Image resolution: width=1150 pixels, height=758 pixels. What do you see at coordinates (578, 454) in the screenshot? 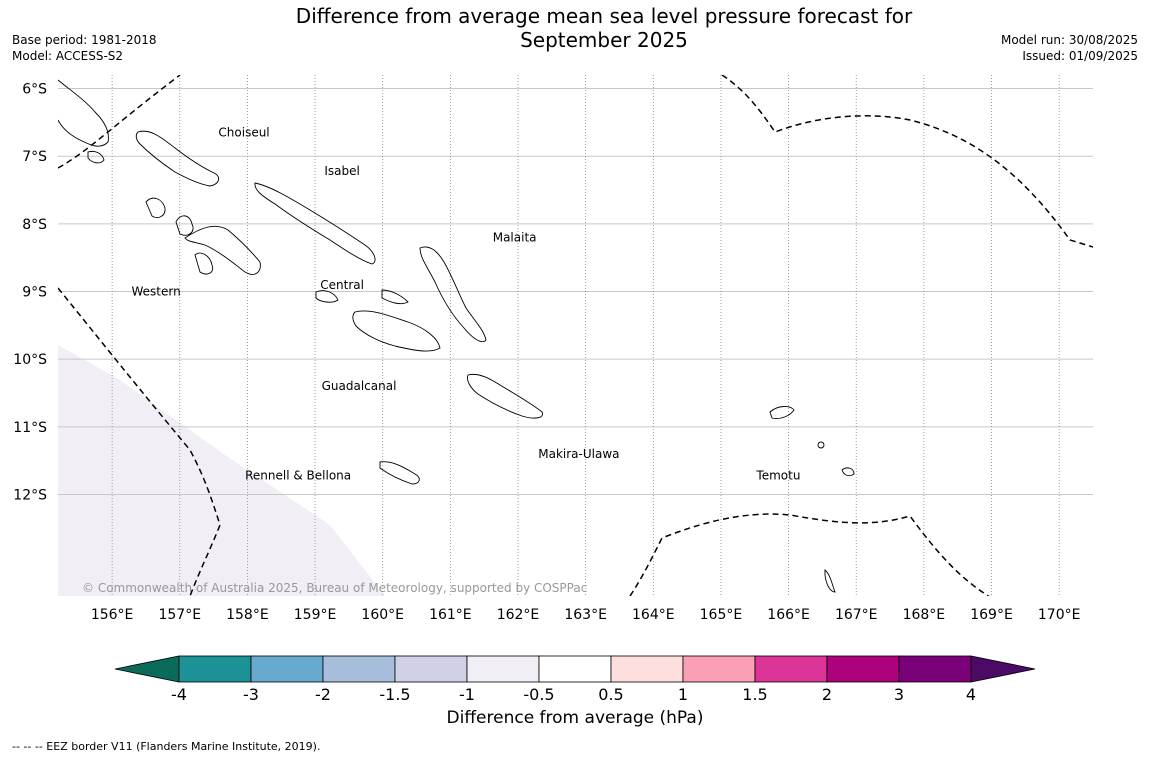
I see `province-label: Makira-Ulawa` at bounding box center [578, 454].